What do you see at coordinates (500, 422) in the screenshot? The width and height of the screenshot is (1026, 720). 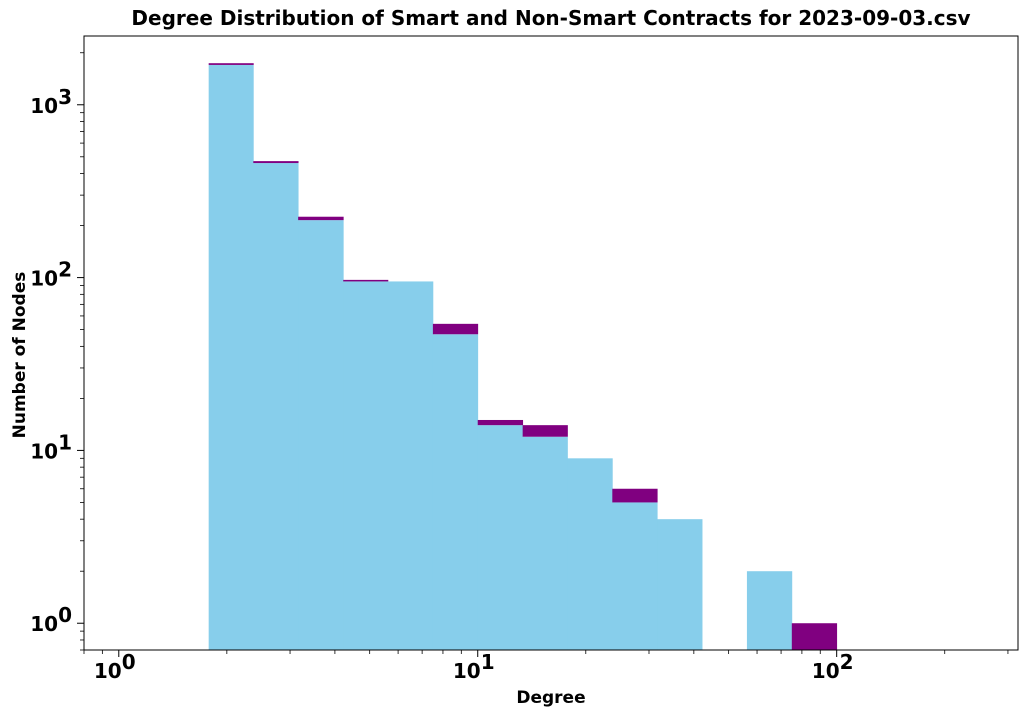 I see `bar-series2-bin7` at bounding box center [500, 422].